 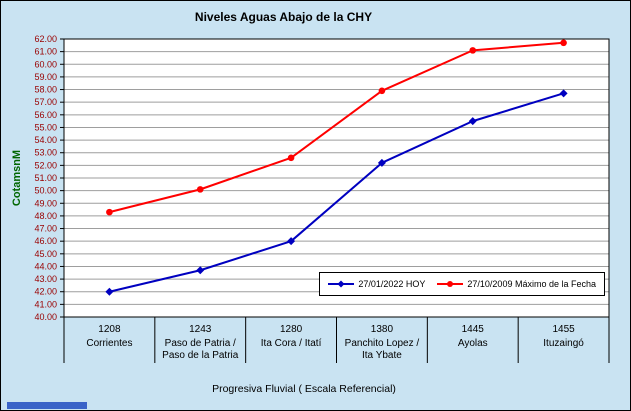 What do you see at coordinates (200, 355) in the screenshot?
I see `x-category-name: Paso de la Patria` at bounding box center [200, 355].